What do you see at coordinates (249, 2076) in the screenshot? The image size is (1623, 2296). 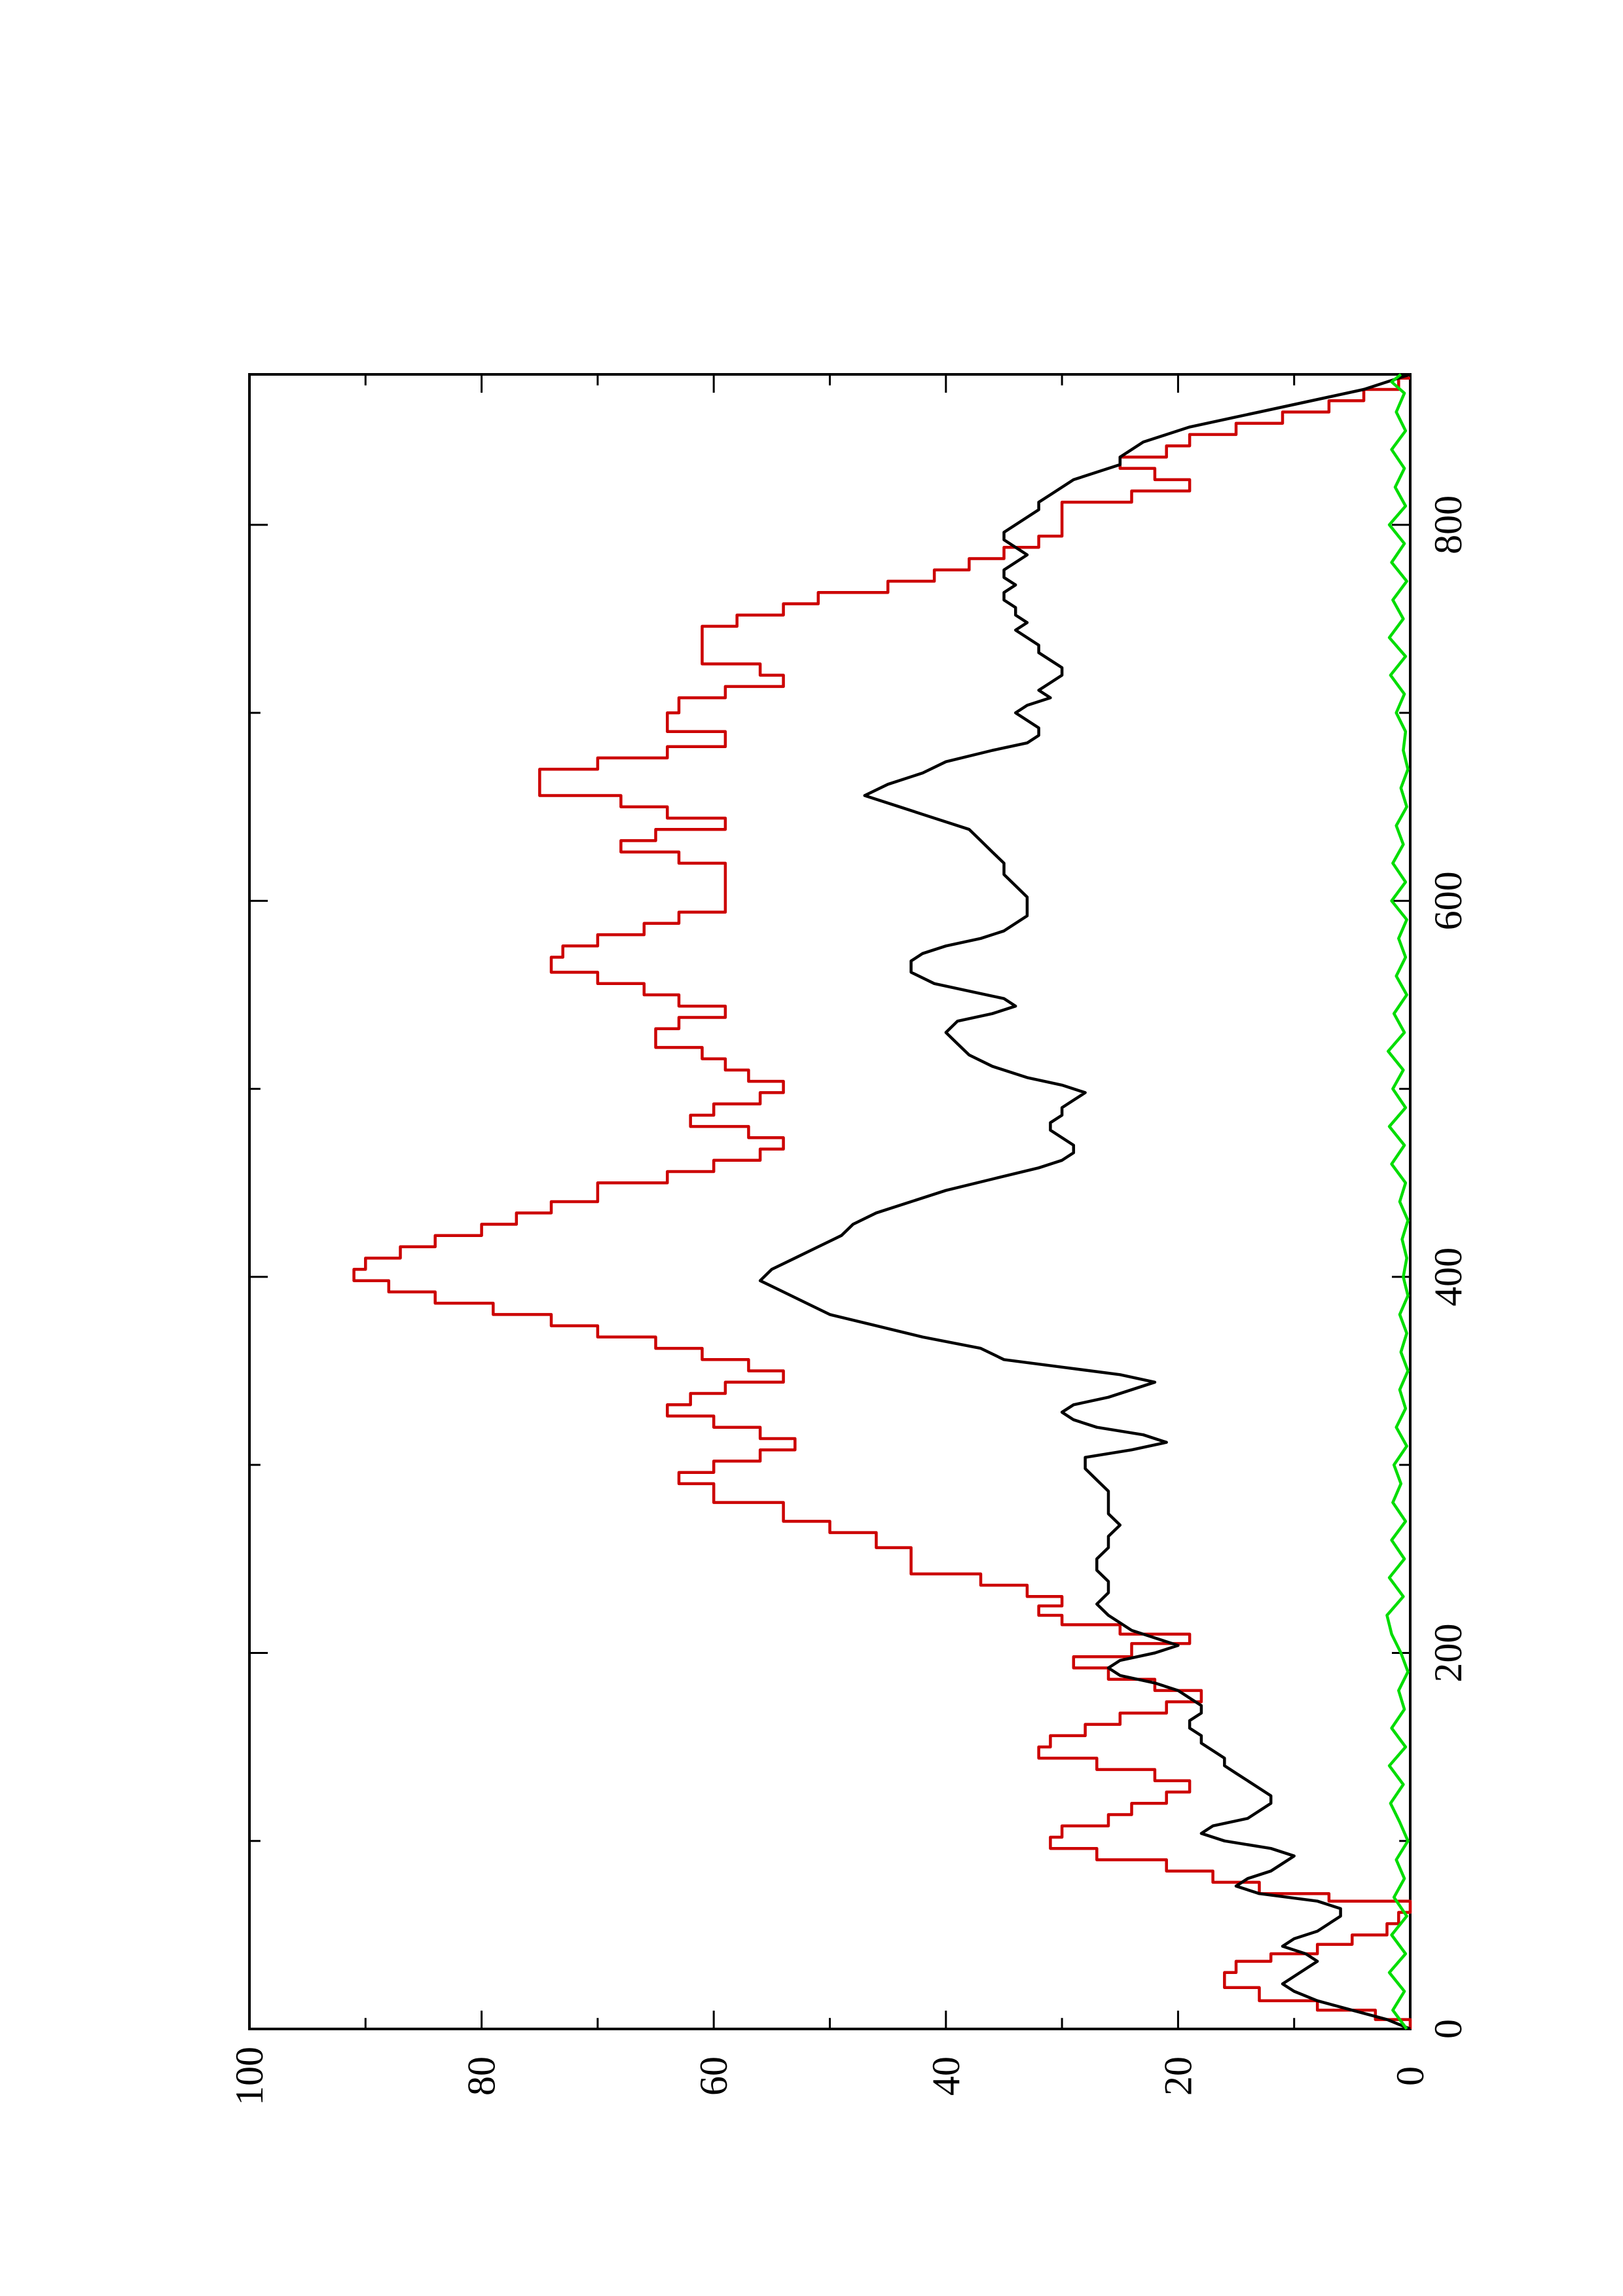 I see `y-tick-label: 100` at bounding box center [249, 2076].